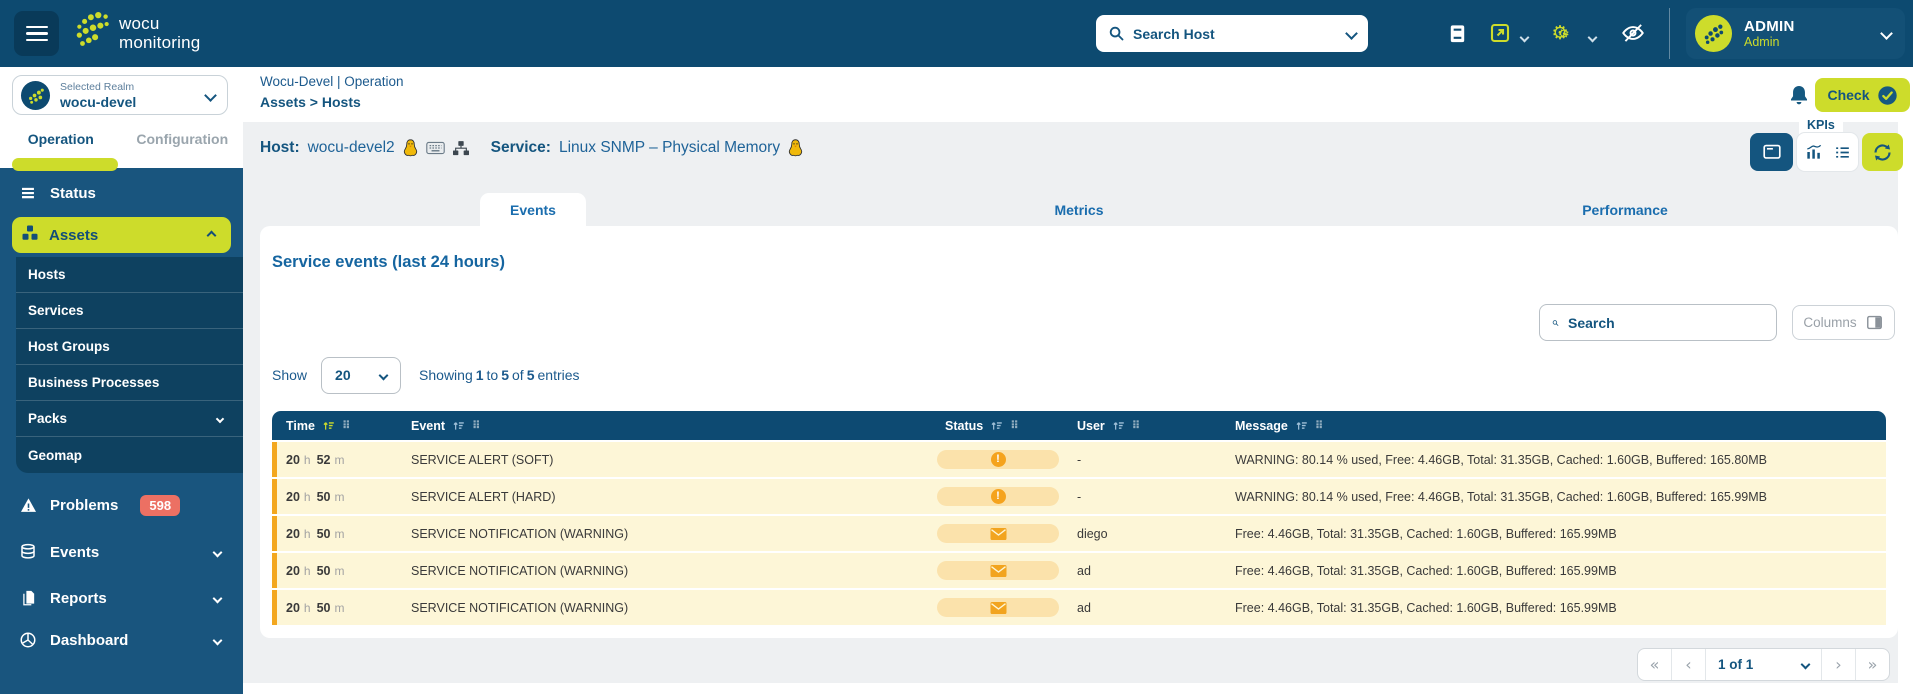 This screenshot has height=694, width=1913. What do you see at coordinates (332, 81) in the screenshot?
I see `breadcrumb-realm: Wocu-Devel | Operation` at bounding box center [332, 81].